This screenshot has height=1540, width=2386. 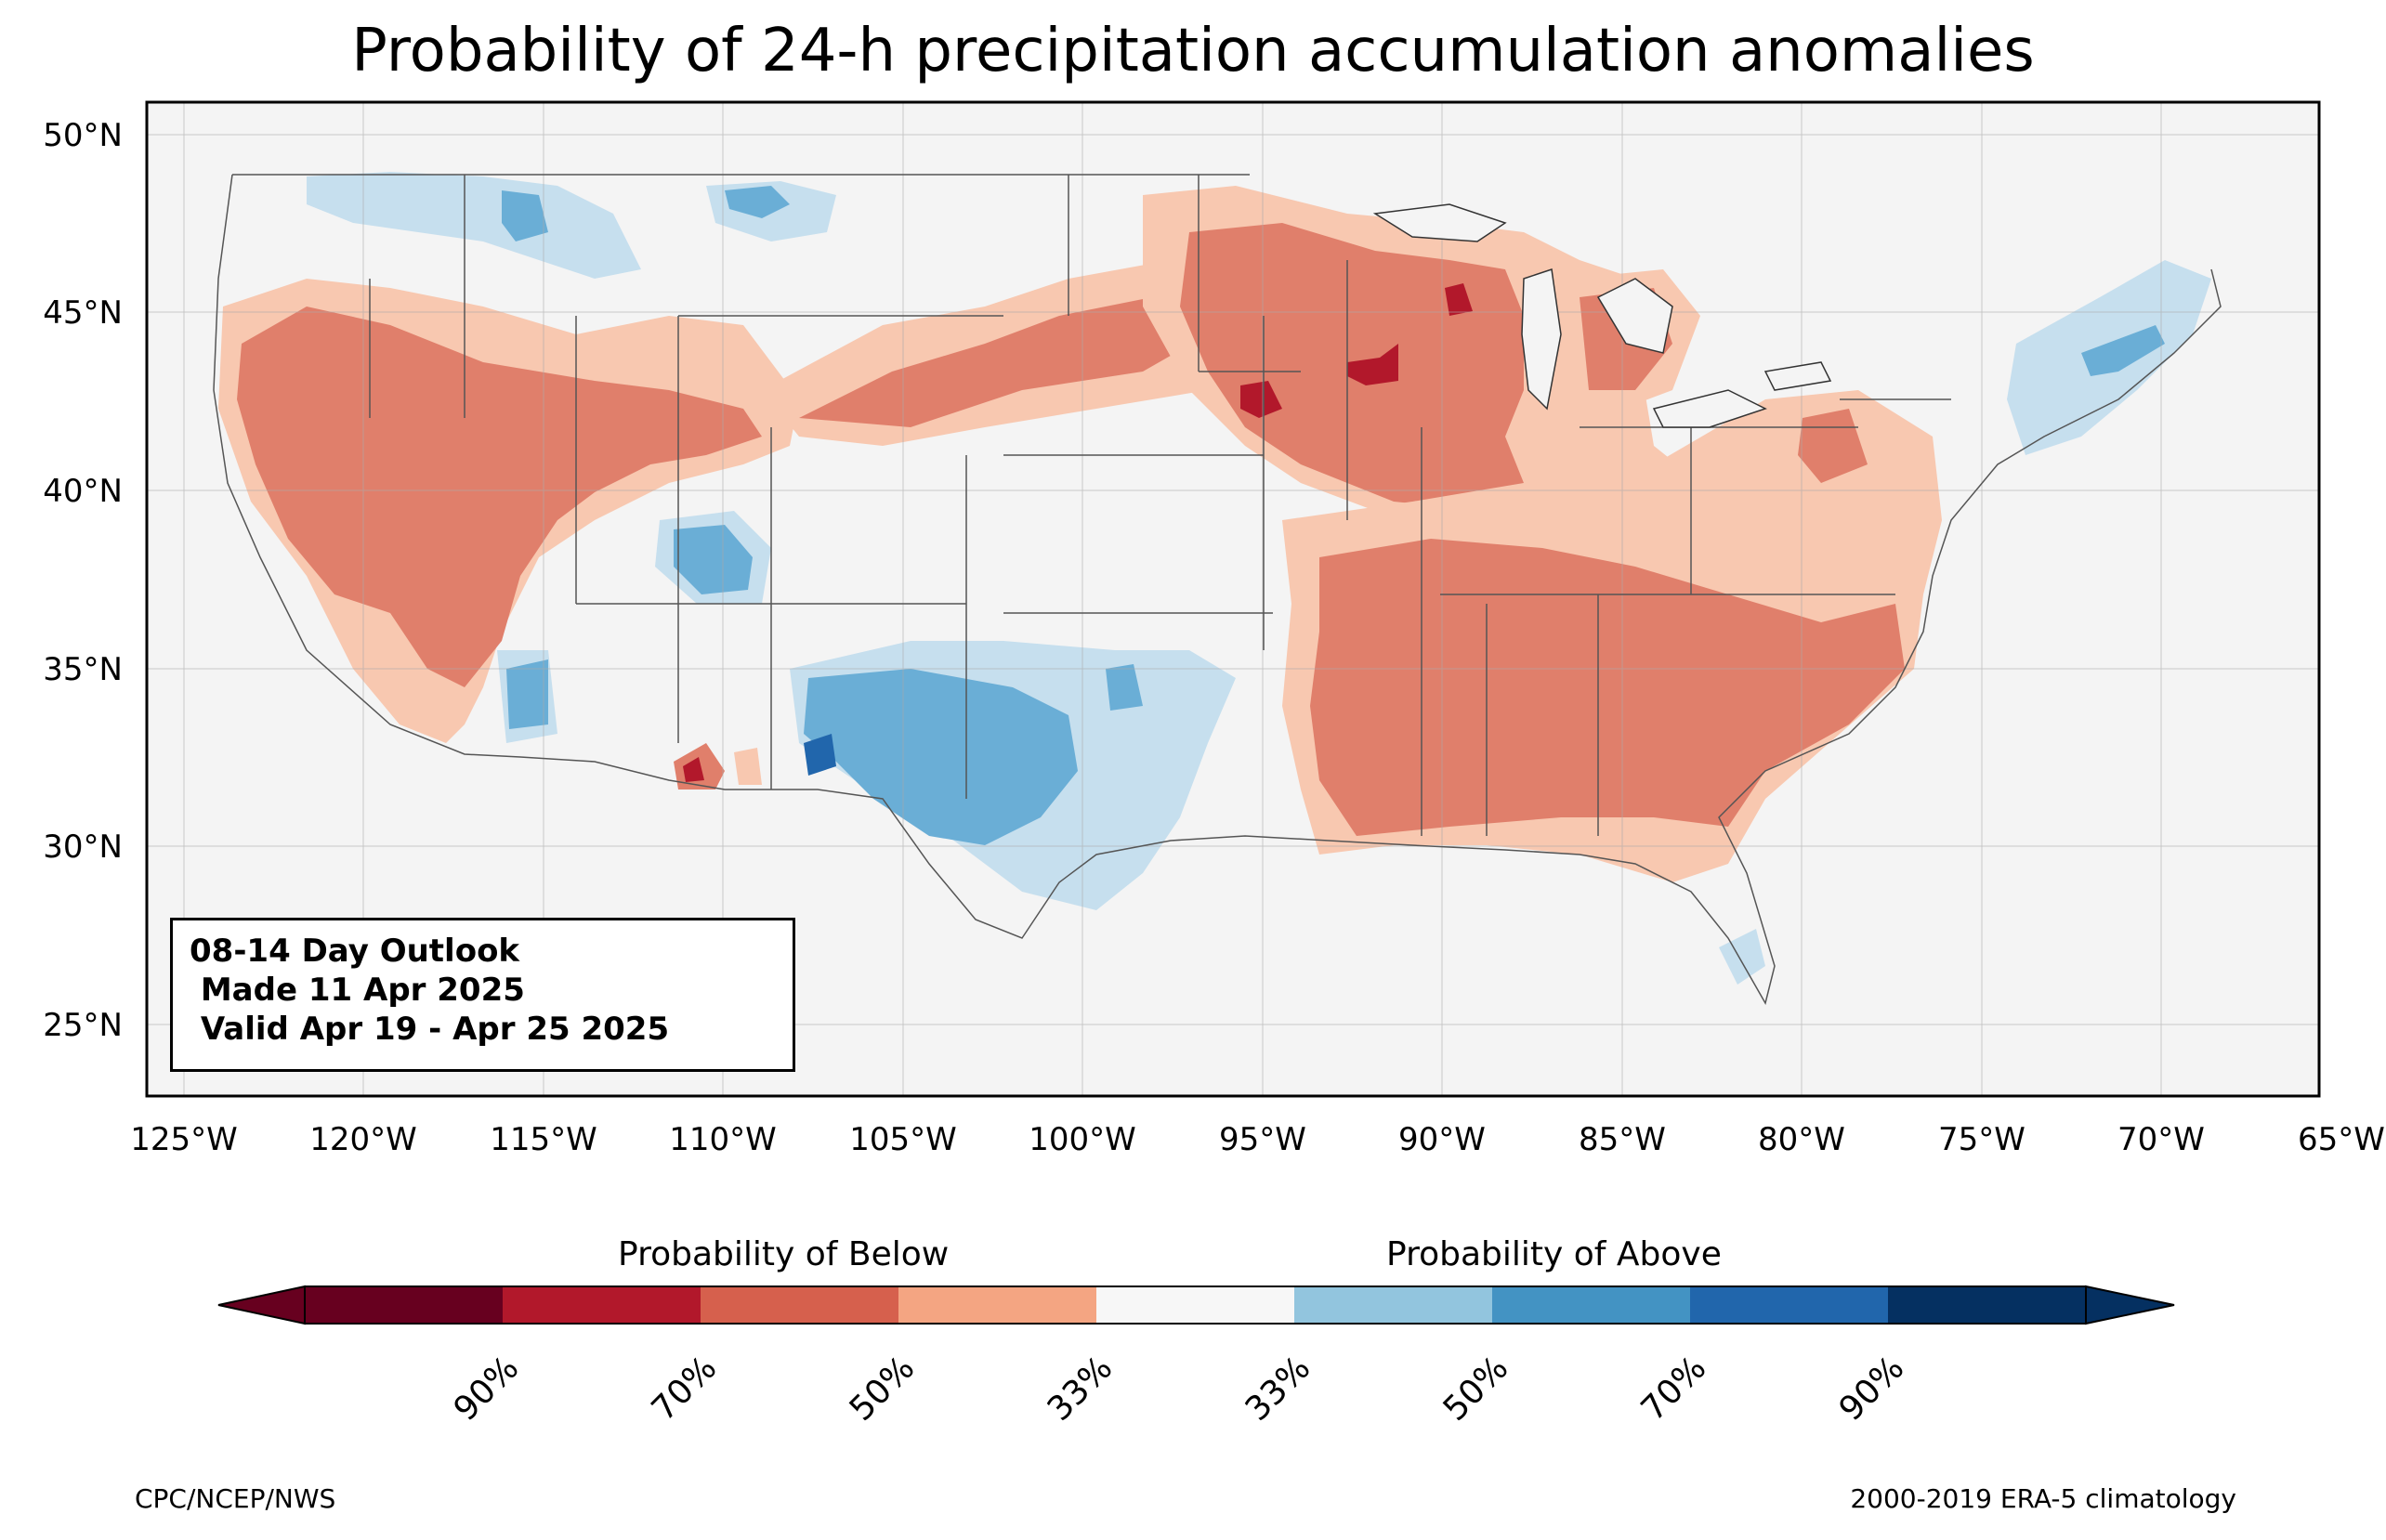 I want to click on utah-above-50-area, so click(x=713, y=559).